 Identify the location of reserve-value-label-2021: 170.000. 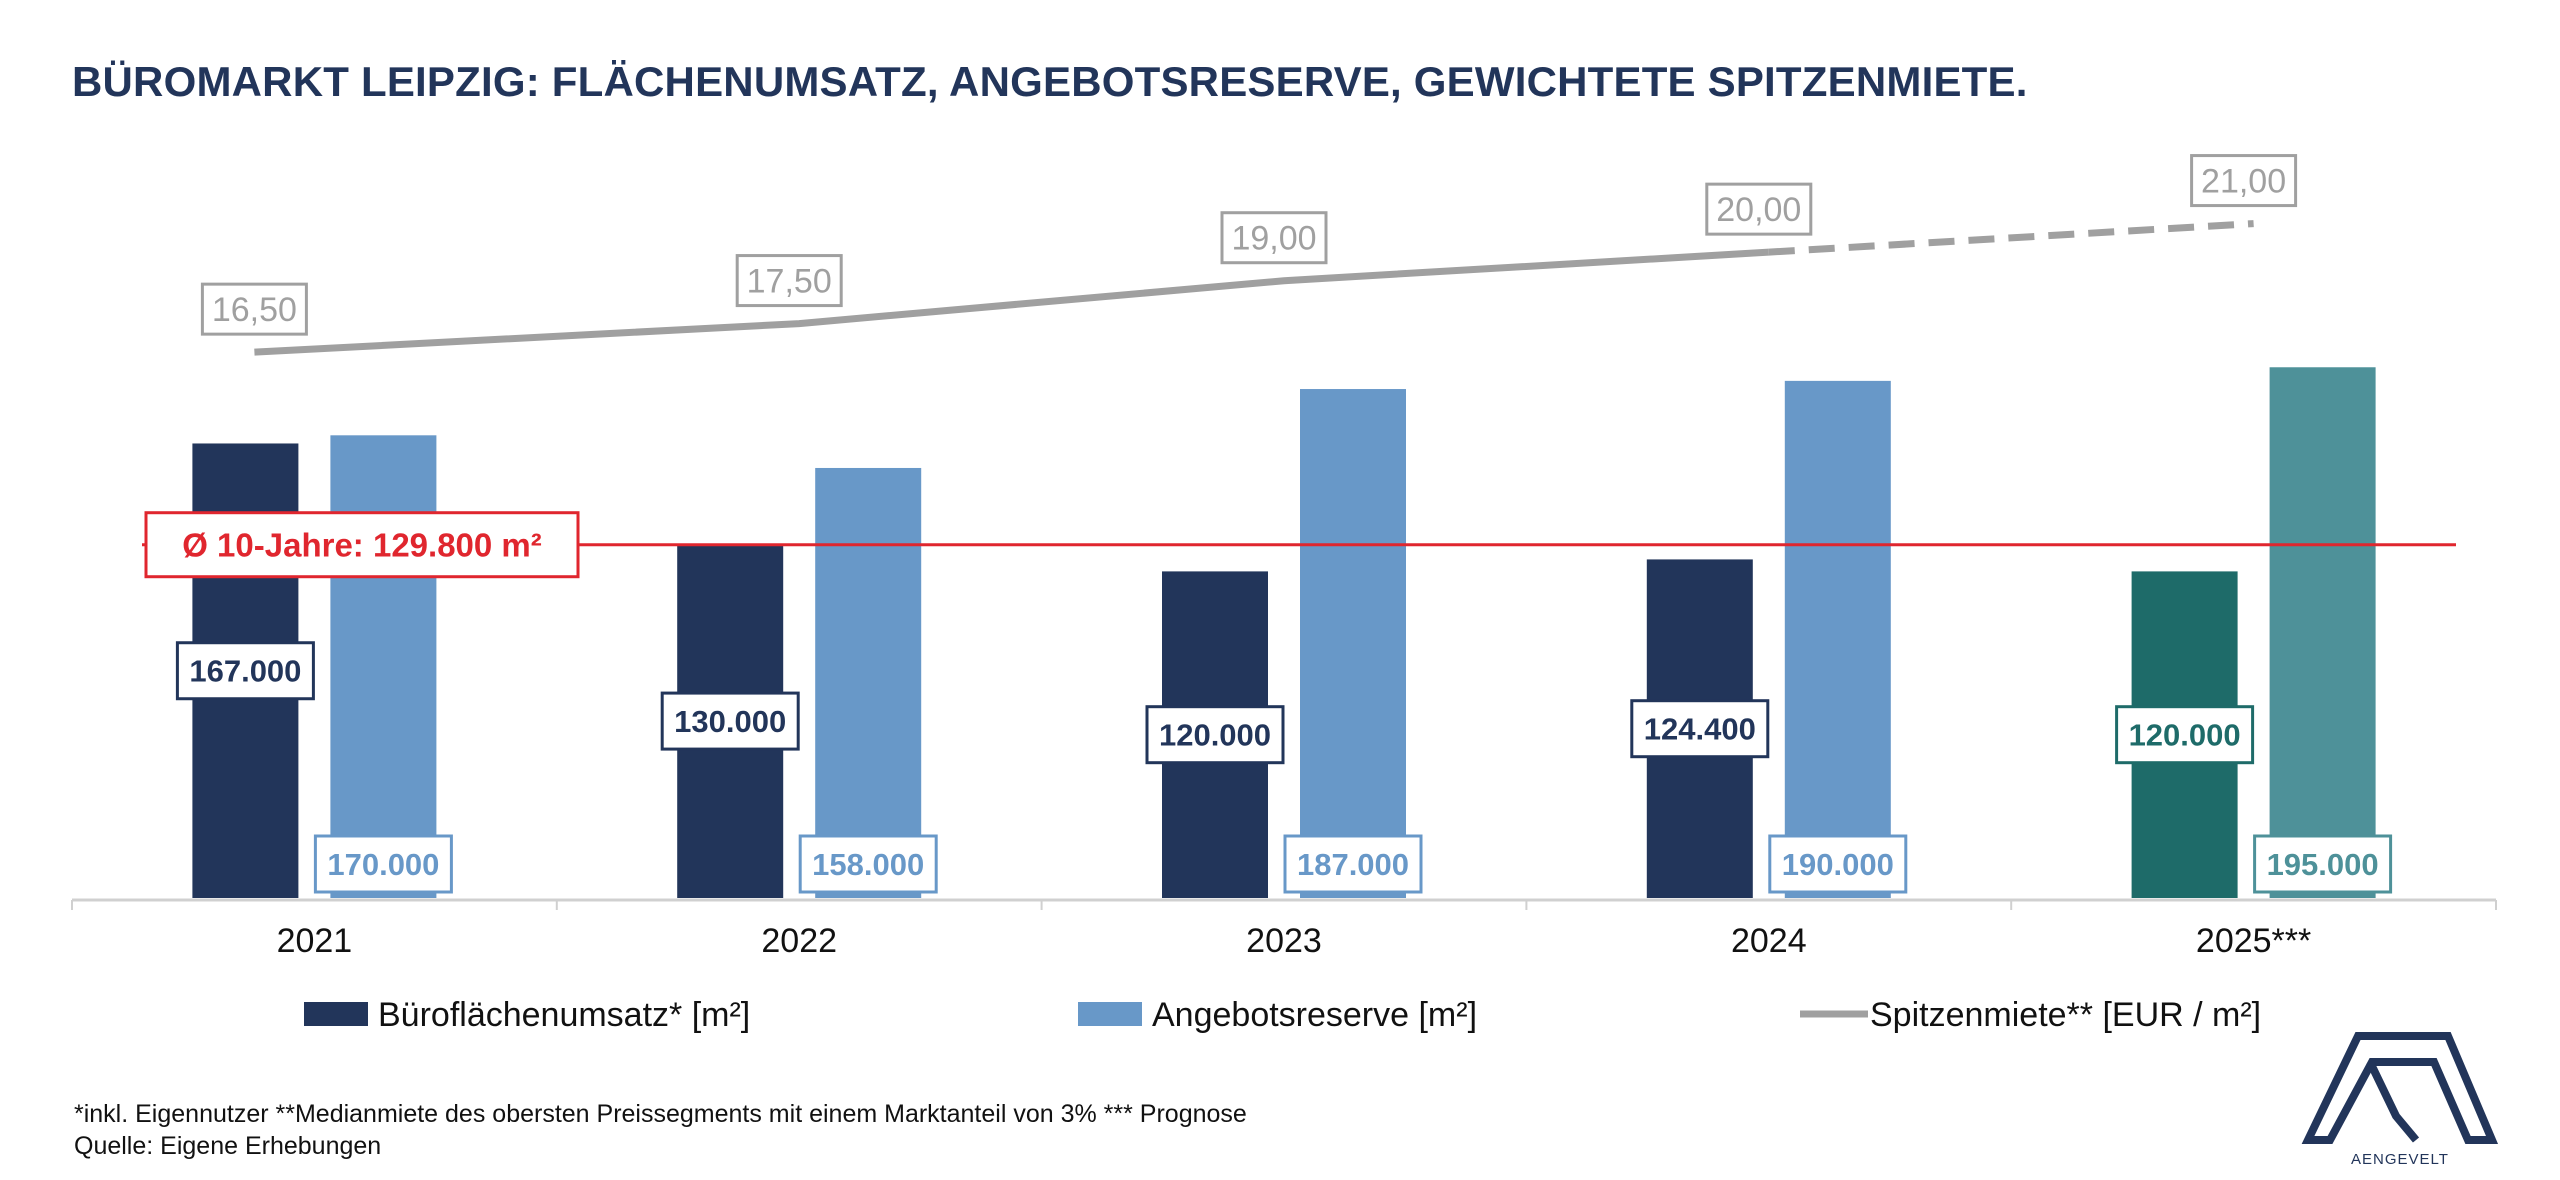
(383, 864).